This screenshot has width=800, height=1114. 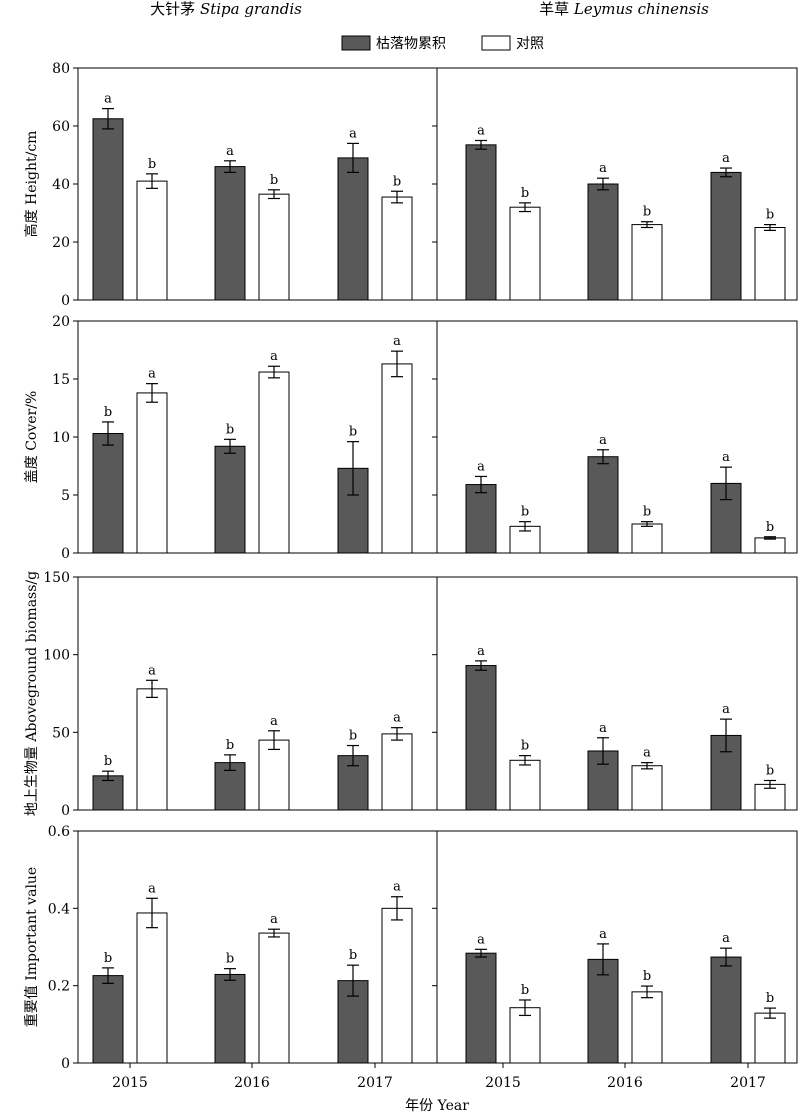 I want to click on y-tick-label: 100, so click(x=56, y=656).